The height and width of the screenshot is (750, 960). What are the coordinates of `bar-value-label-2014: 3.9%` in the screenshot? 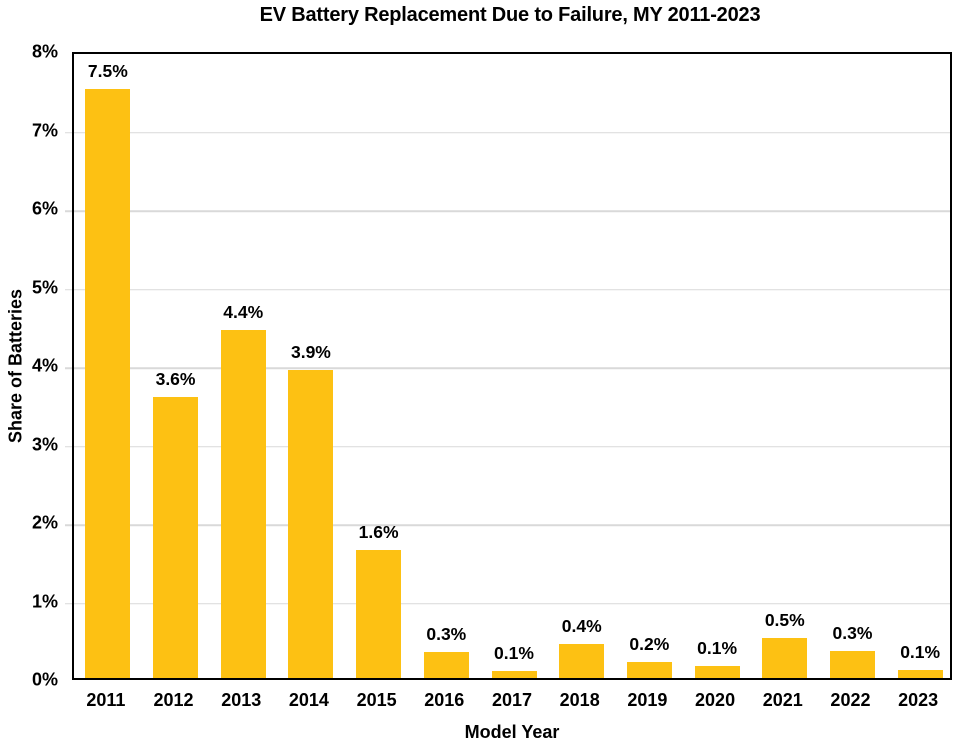 It's located at (310, 351).